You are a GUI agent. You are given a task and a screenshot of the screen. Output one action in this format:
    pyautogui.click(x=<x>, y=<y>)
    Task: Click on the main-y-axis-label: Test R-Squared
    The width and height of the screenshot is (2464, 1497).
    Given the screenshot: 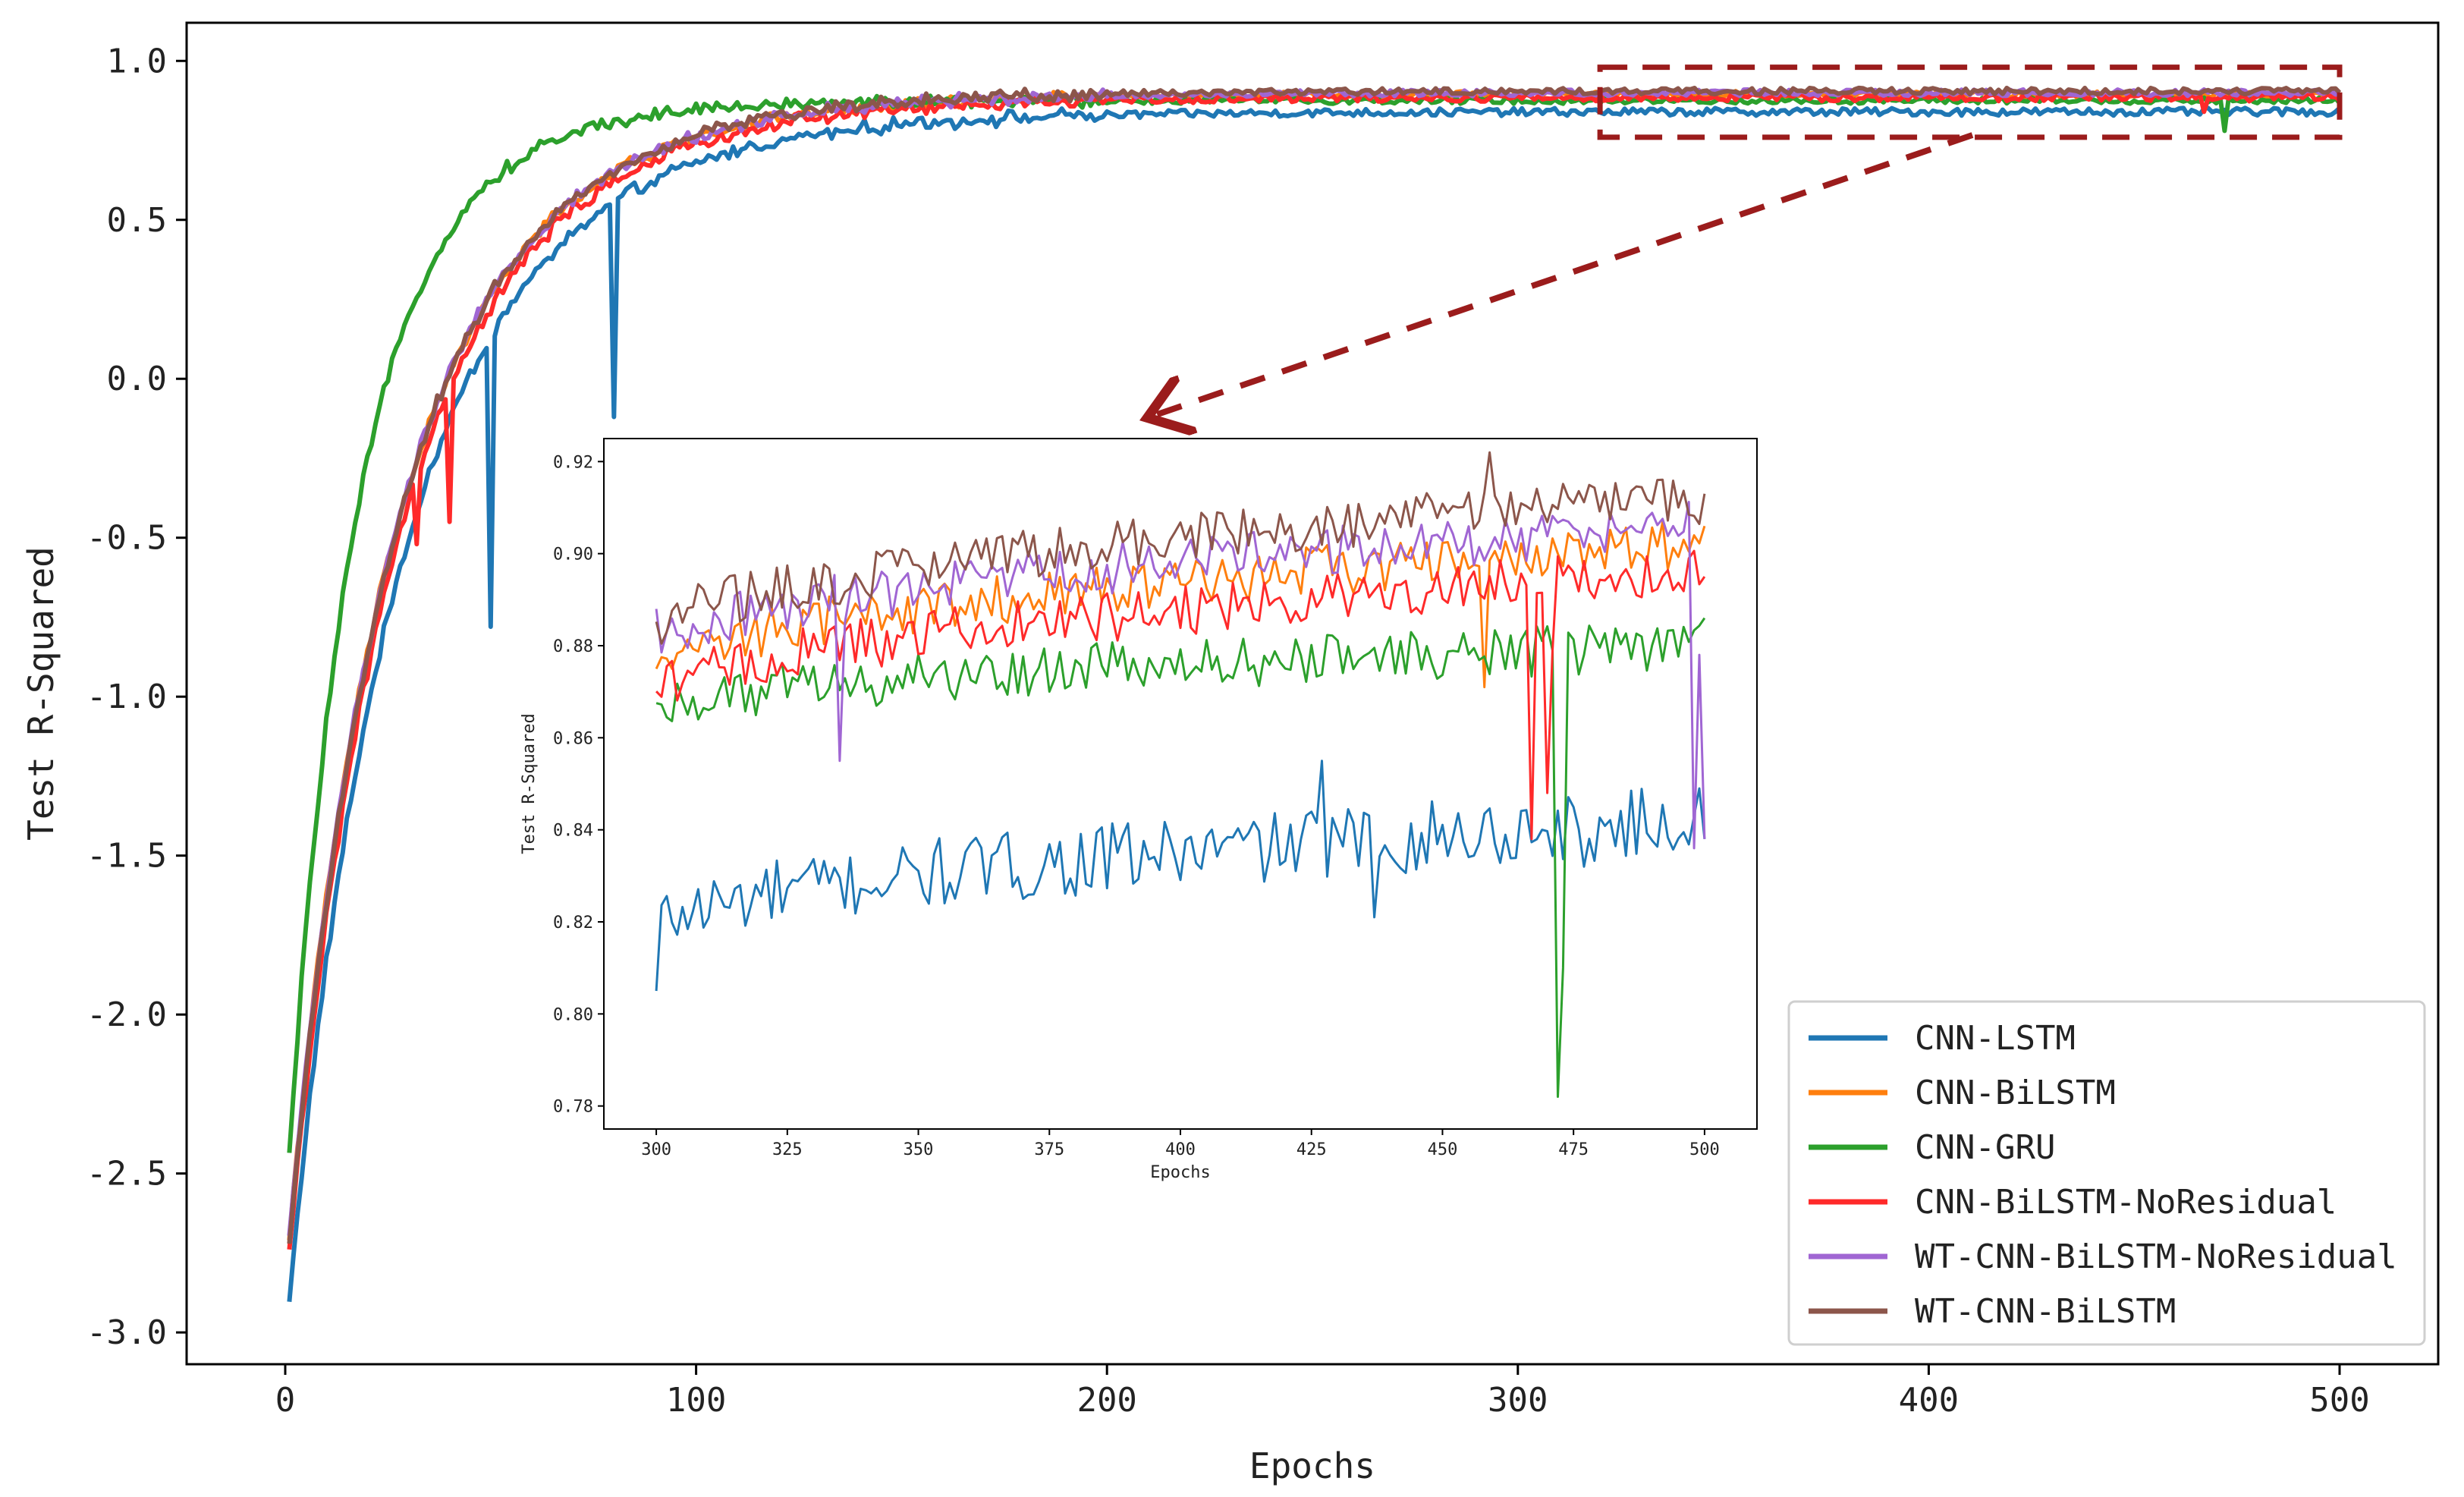 What is the action you would take?
    pyautogui.click(x=40, y=693)
    